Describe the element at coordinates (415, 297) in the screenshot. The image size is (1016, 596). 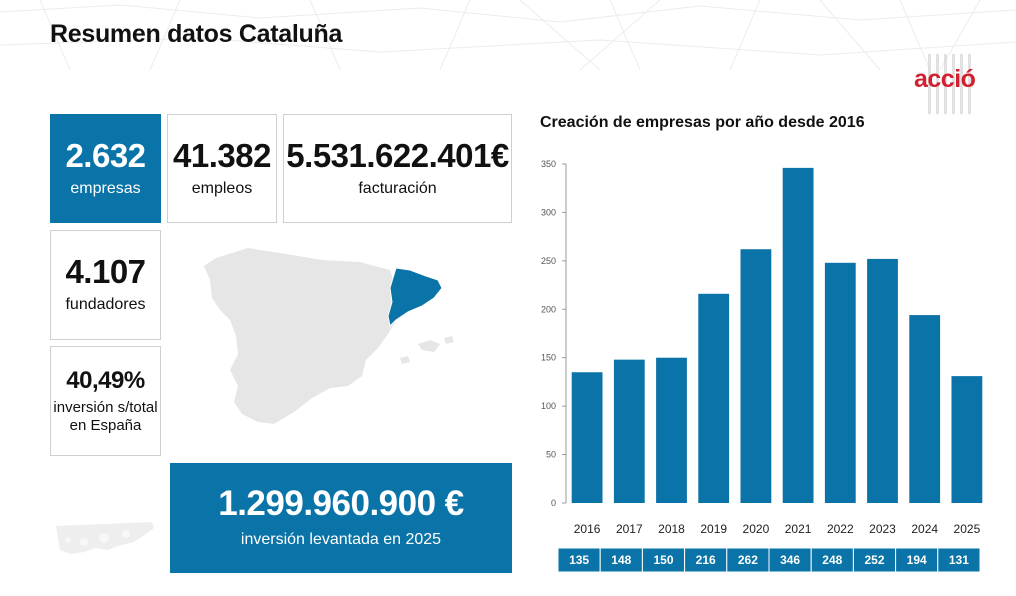
I see `catalonia-shape` at that location.